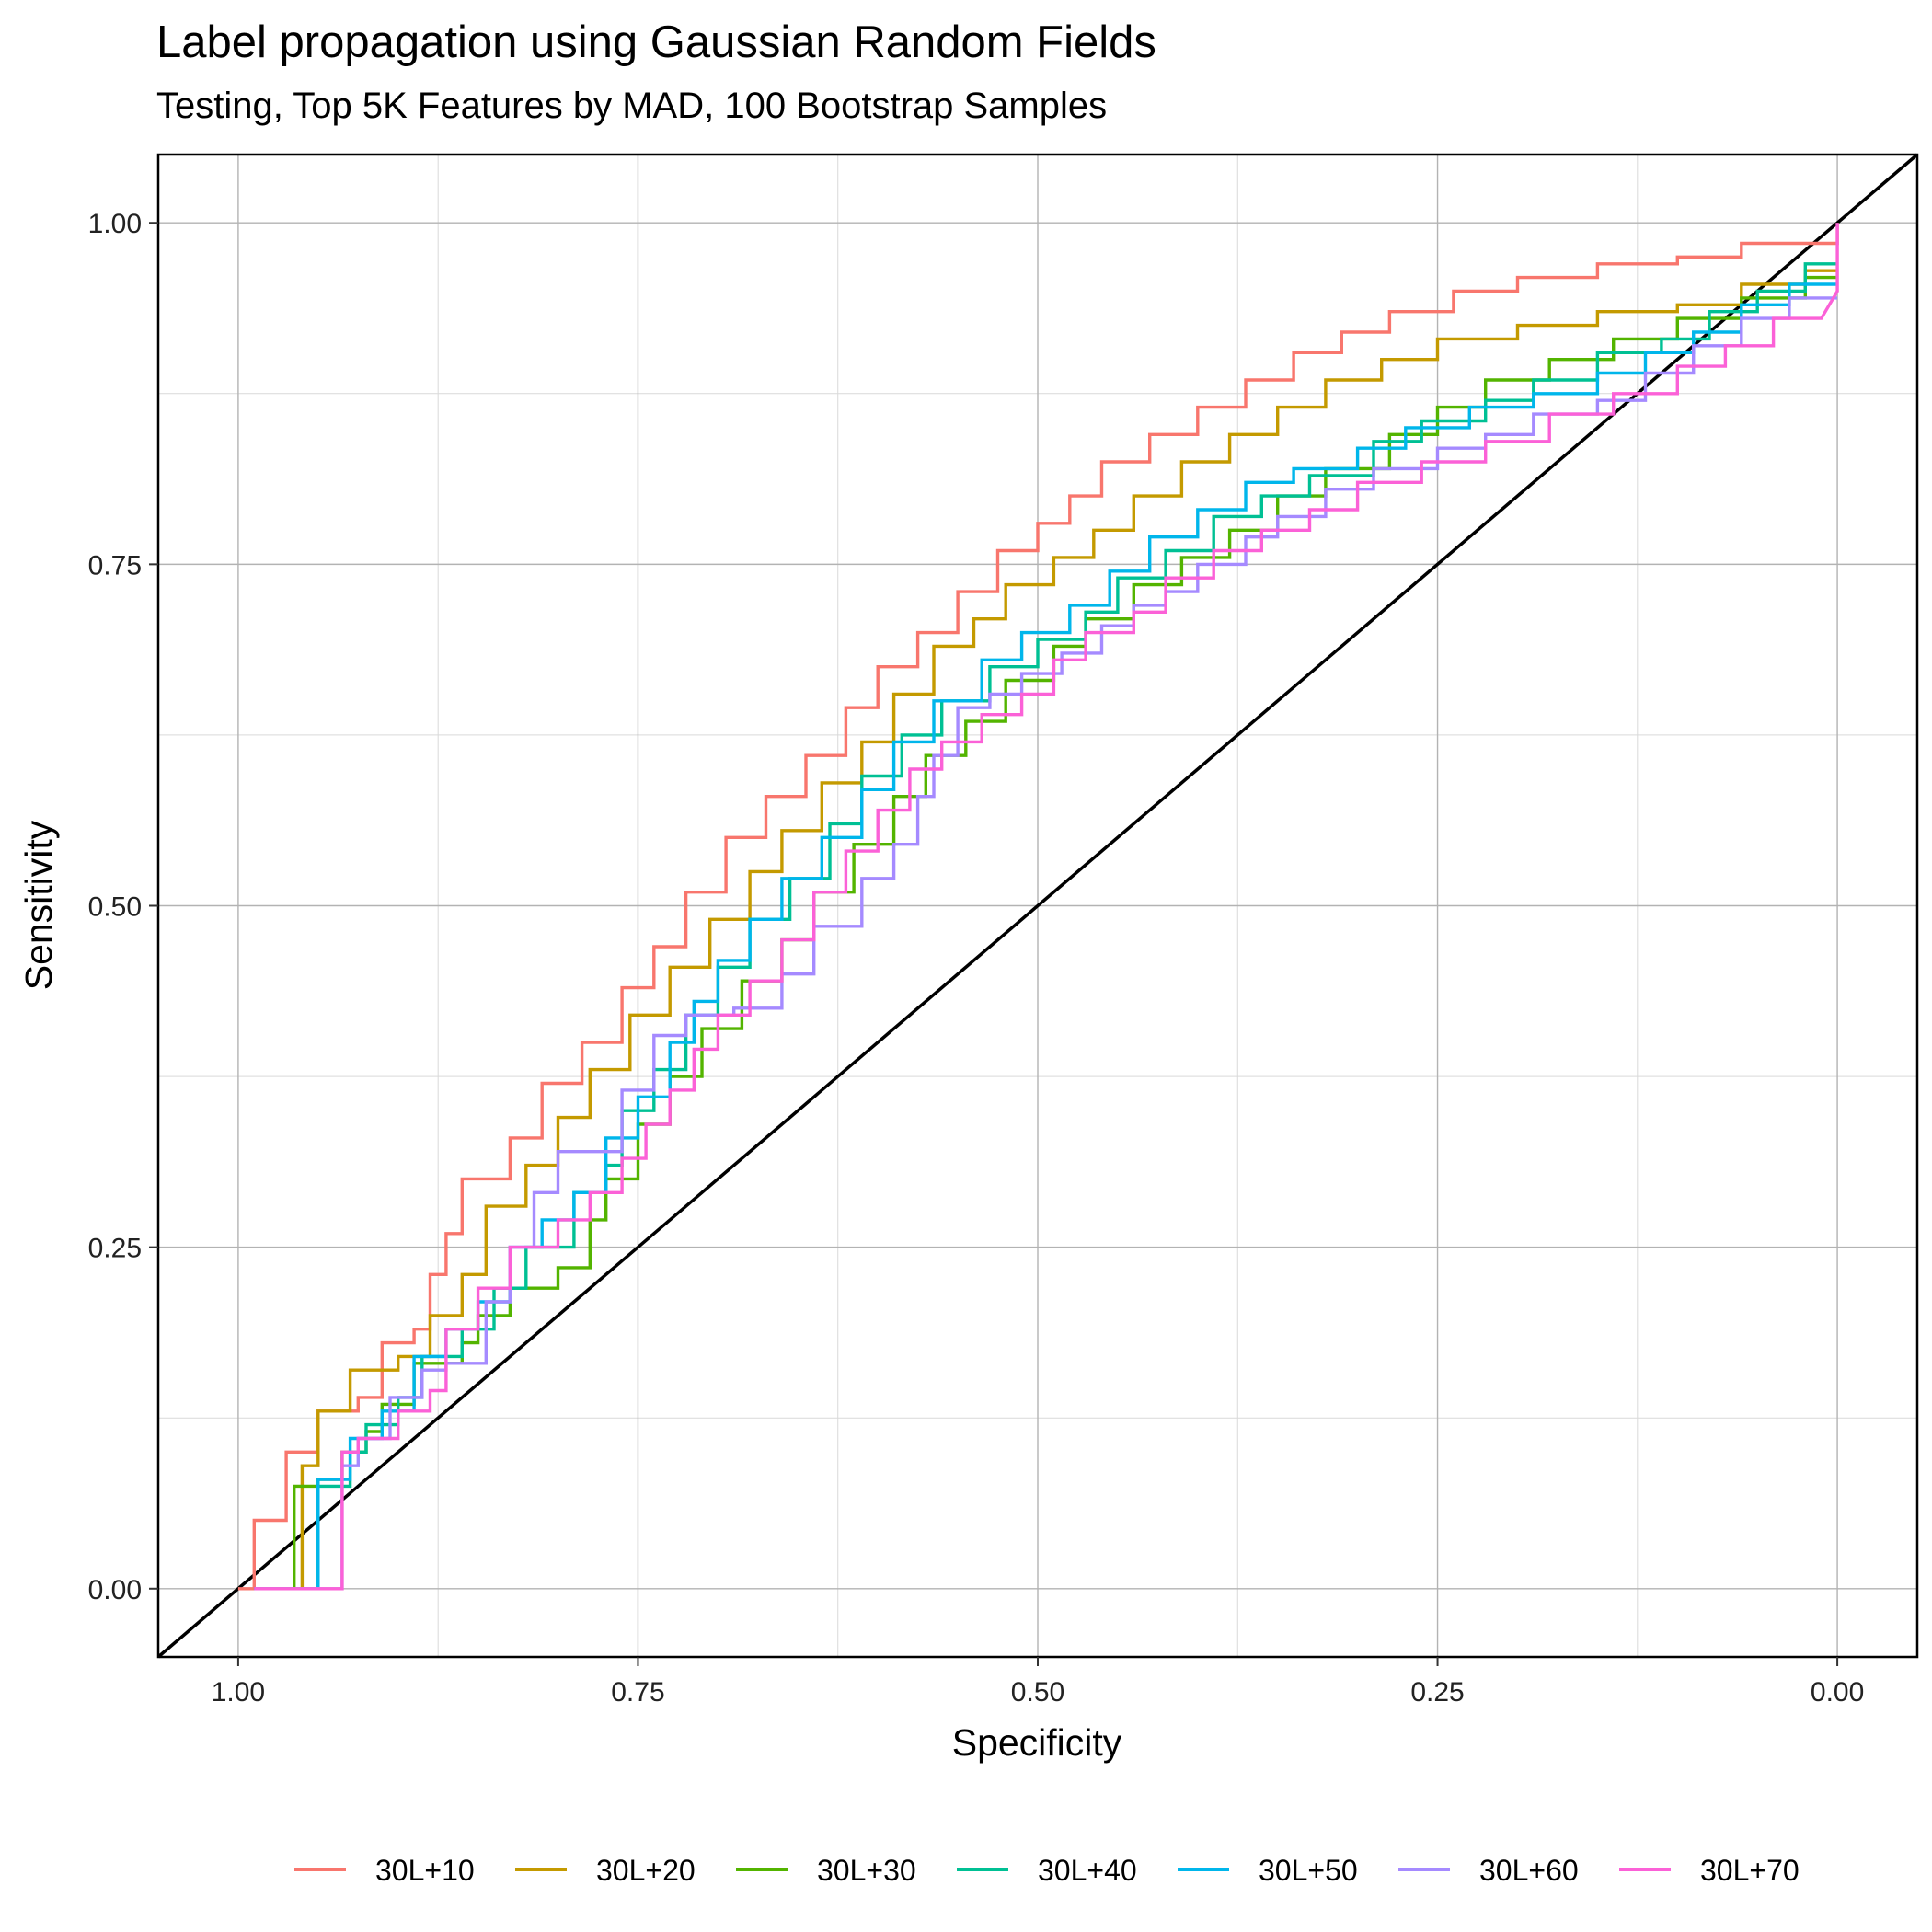 The height and width of the screenshot is (1932, 1932). Describe the element at coordinates (1308, 1870) in the screenshot. I see `legend-label-30L+50: 30L+50` at that location.